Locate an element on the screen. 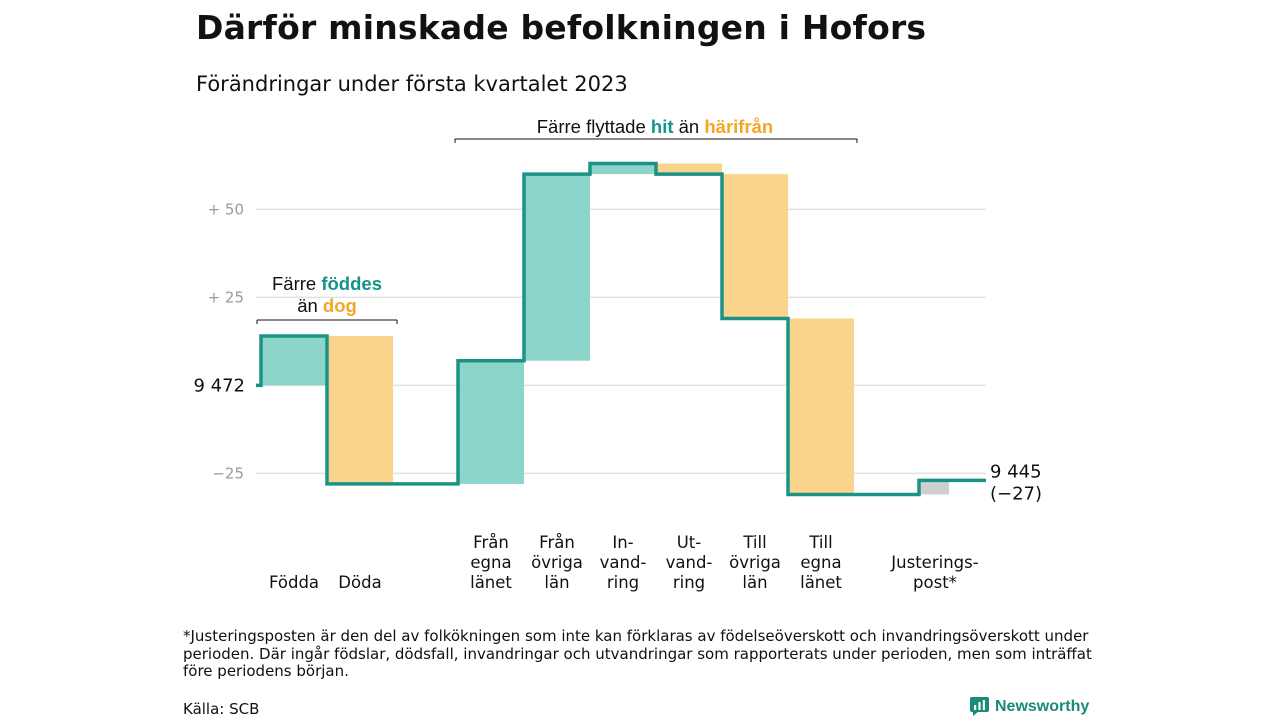 This screenshot has height=720, width=1280. newsworthy-logo: Newsworthy is located at coordinates (1029, 706).